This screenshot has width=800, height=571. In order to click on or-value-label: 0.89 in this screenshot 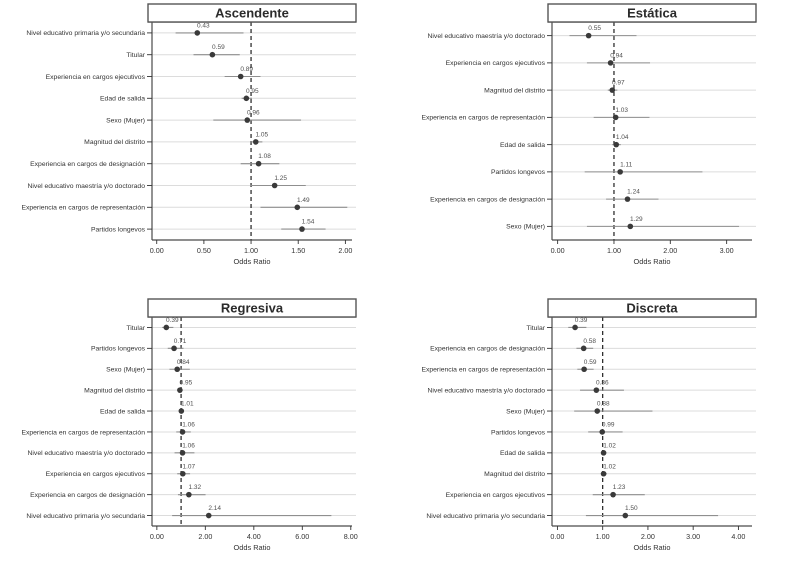, I will do `click(246, 69)`.